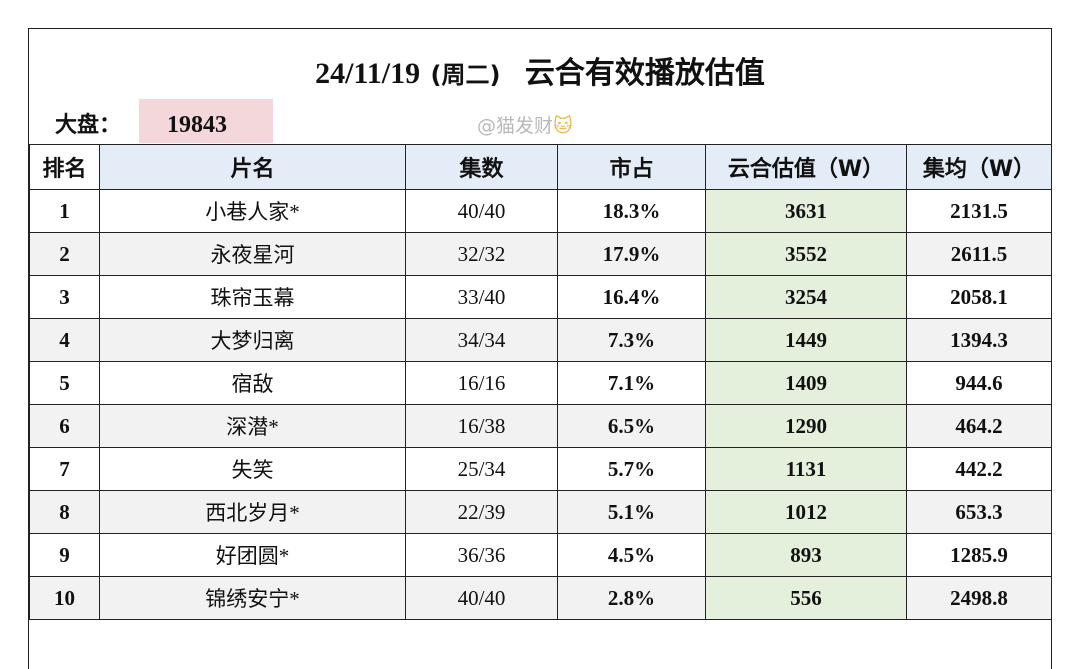 Image resolution: width=1080 pixels, height=669 pixels. I want to click on cell-title: 失笑, so click(252, 469).